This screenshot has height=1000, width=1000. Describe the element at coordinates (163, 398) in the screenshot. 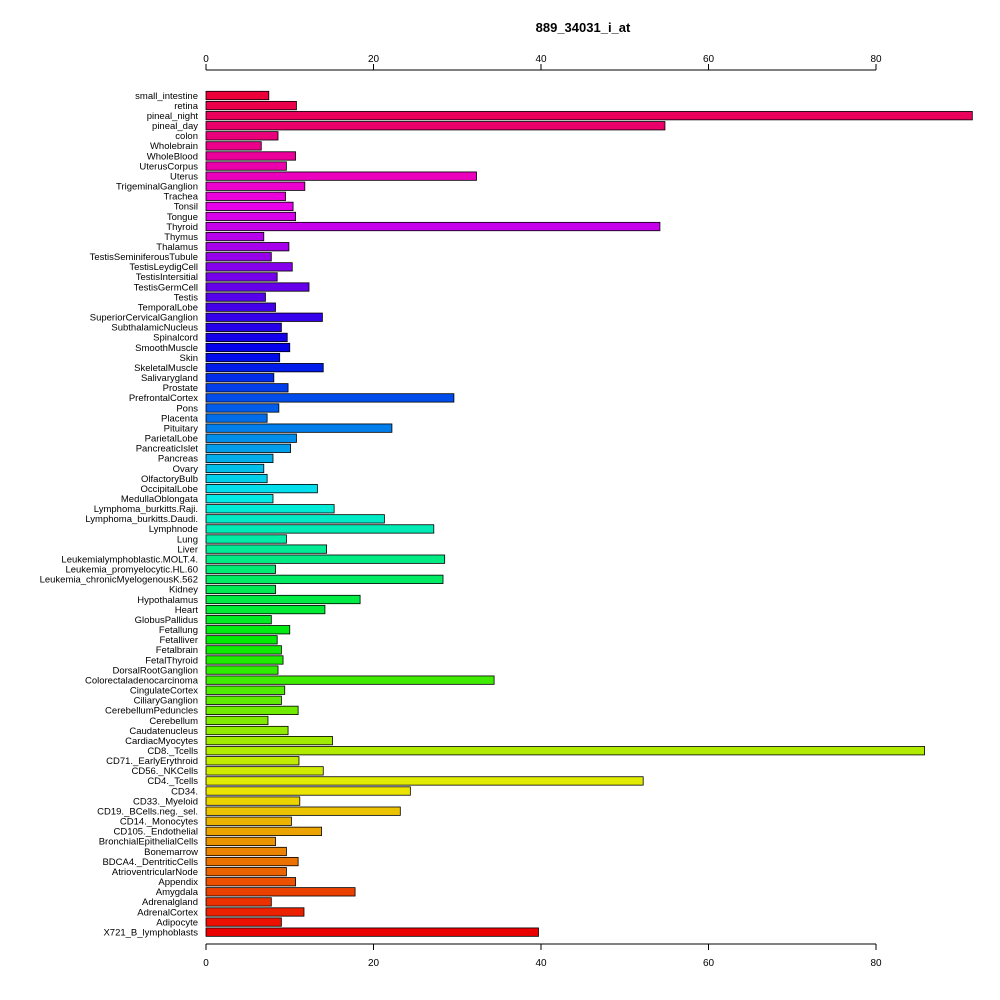

I see `category-label-30: PrefrontalCortex` at that location.